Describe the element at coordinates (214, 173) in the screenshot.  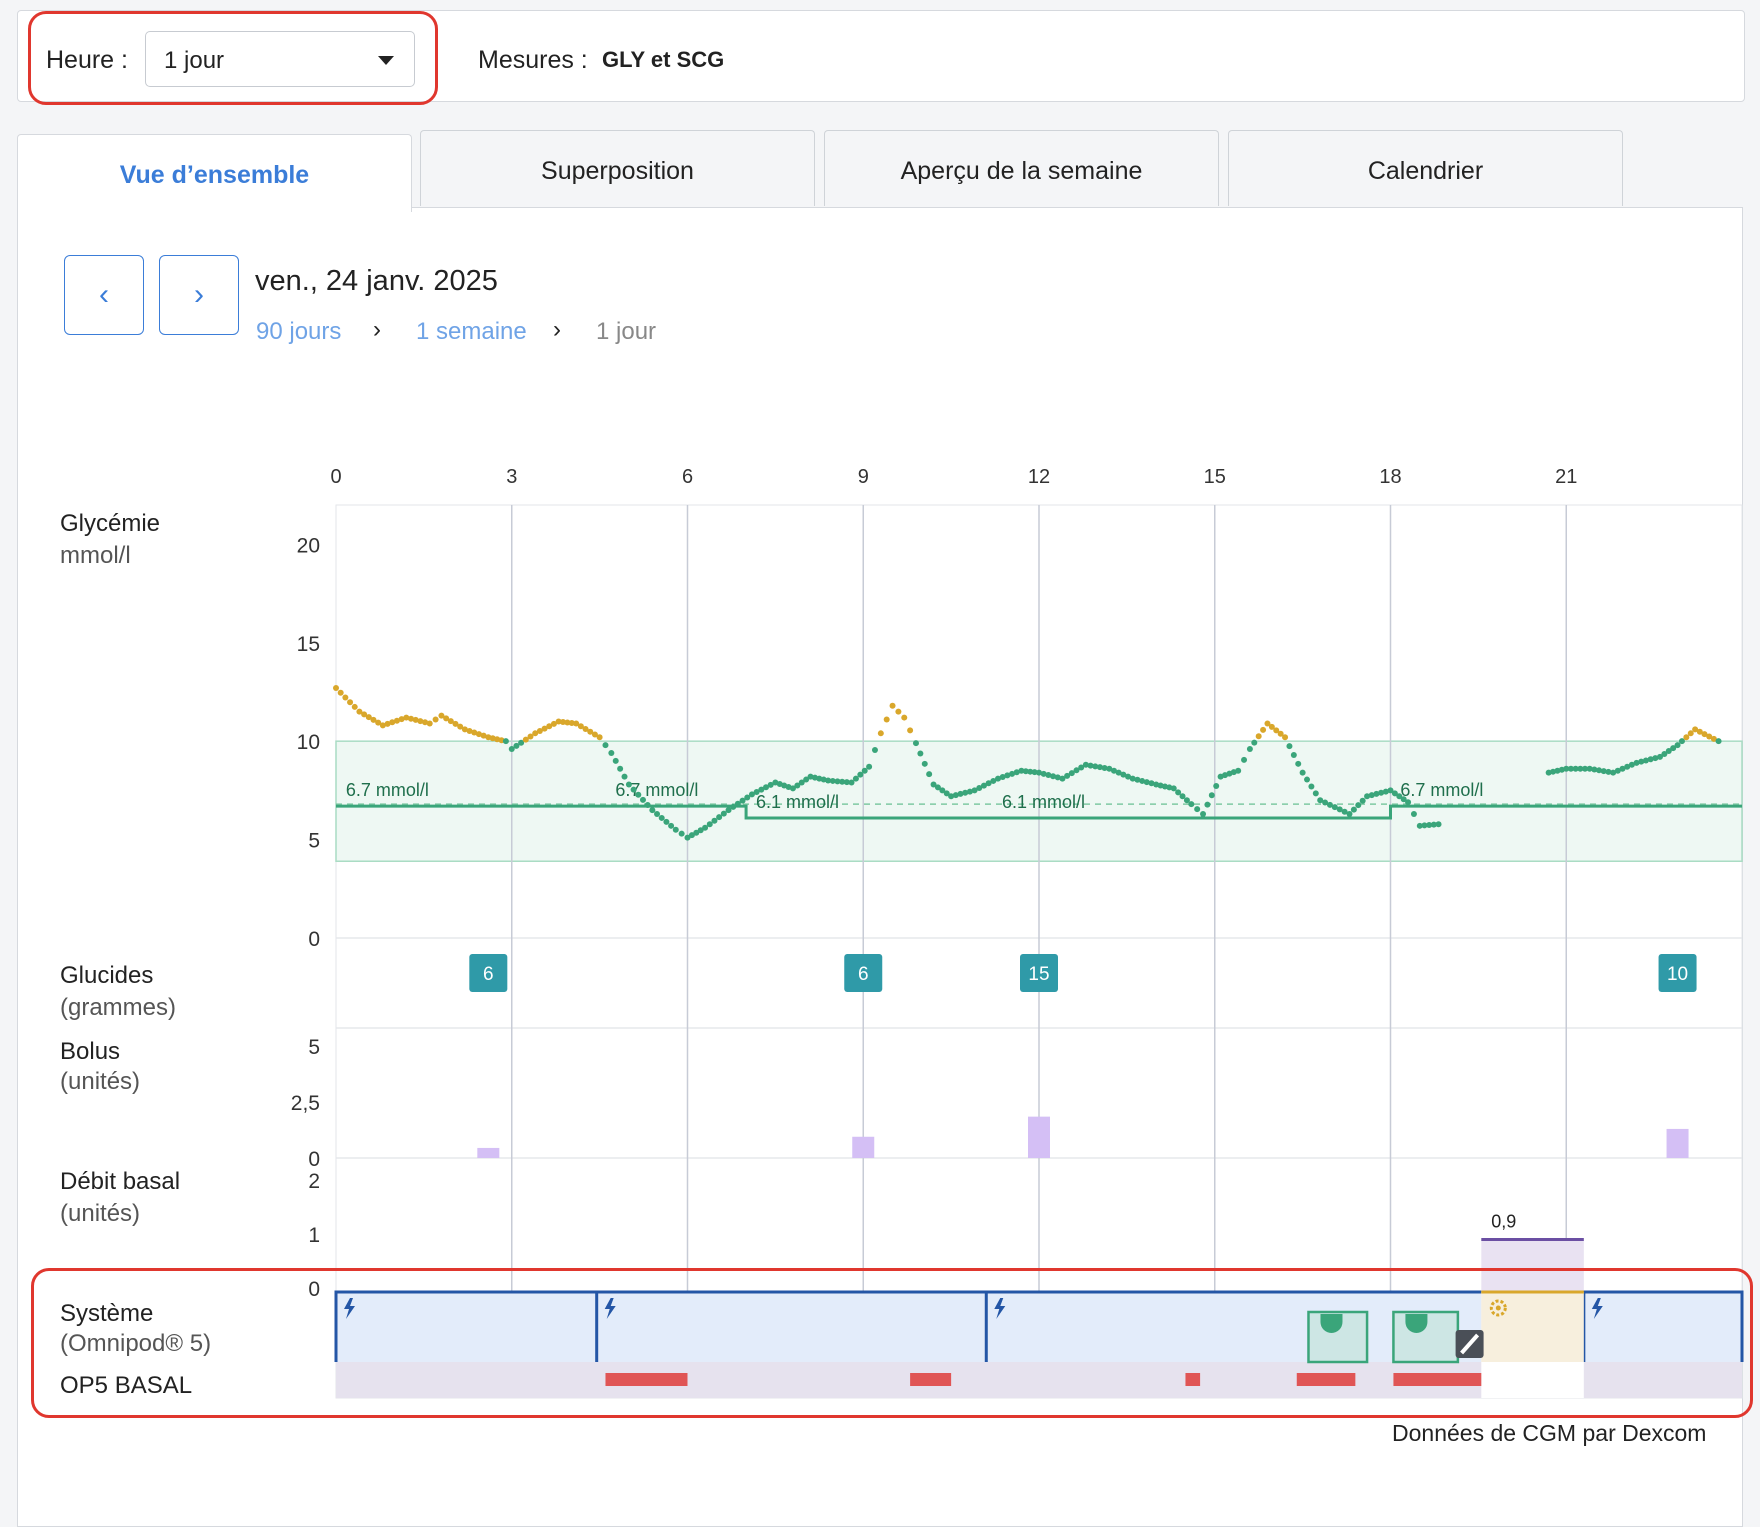
I see `tab-vue-ensemble: Vue d’ensemble` at that location.